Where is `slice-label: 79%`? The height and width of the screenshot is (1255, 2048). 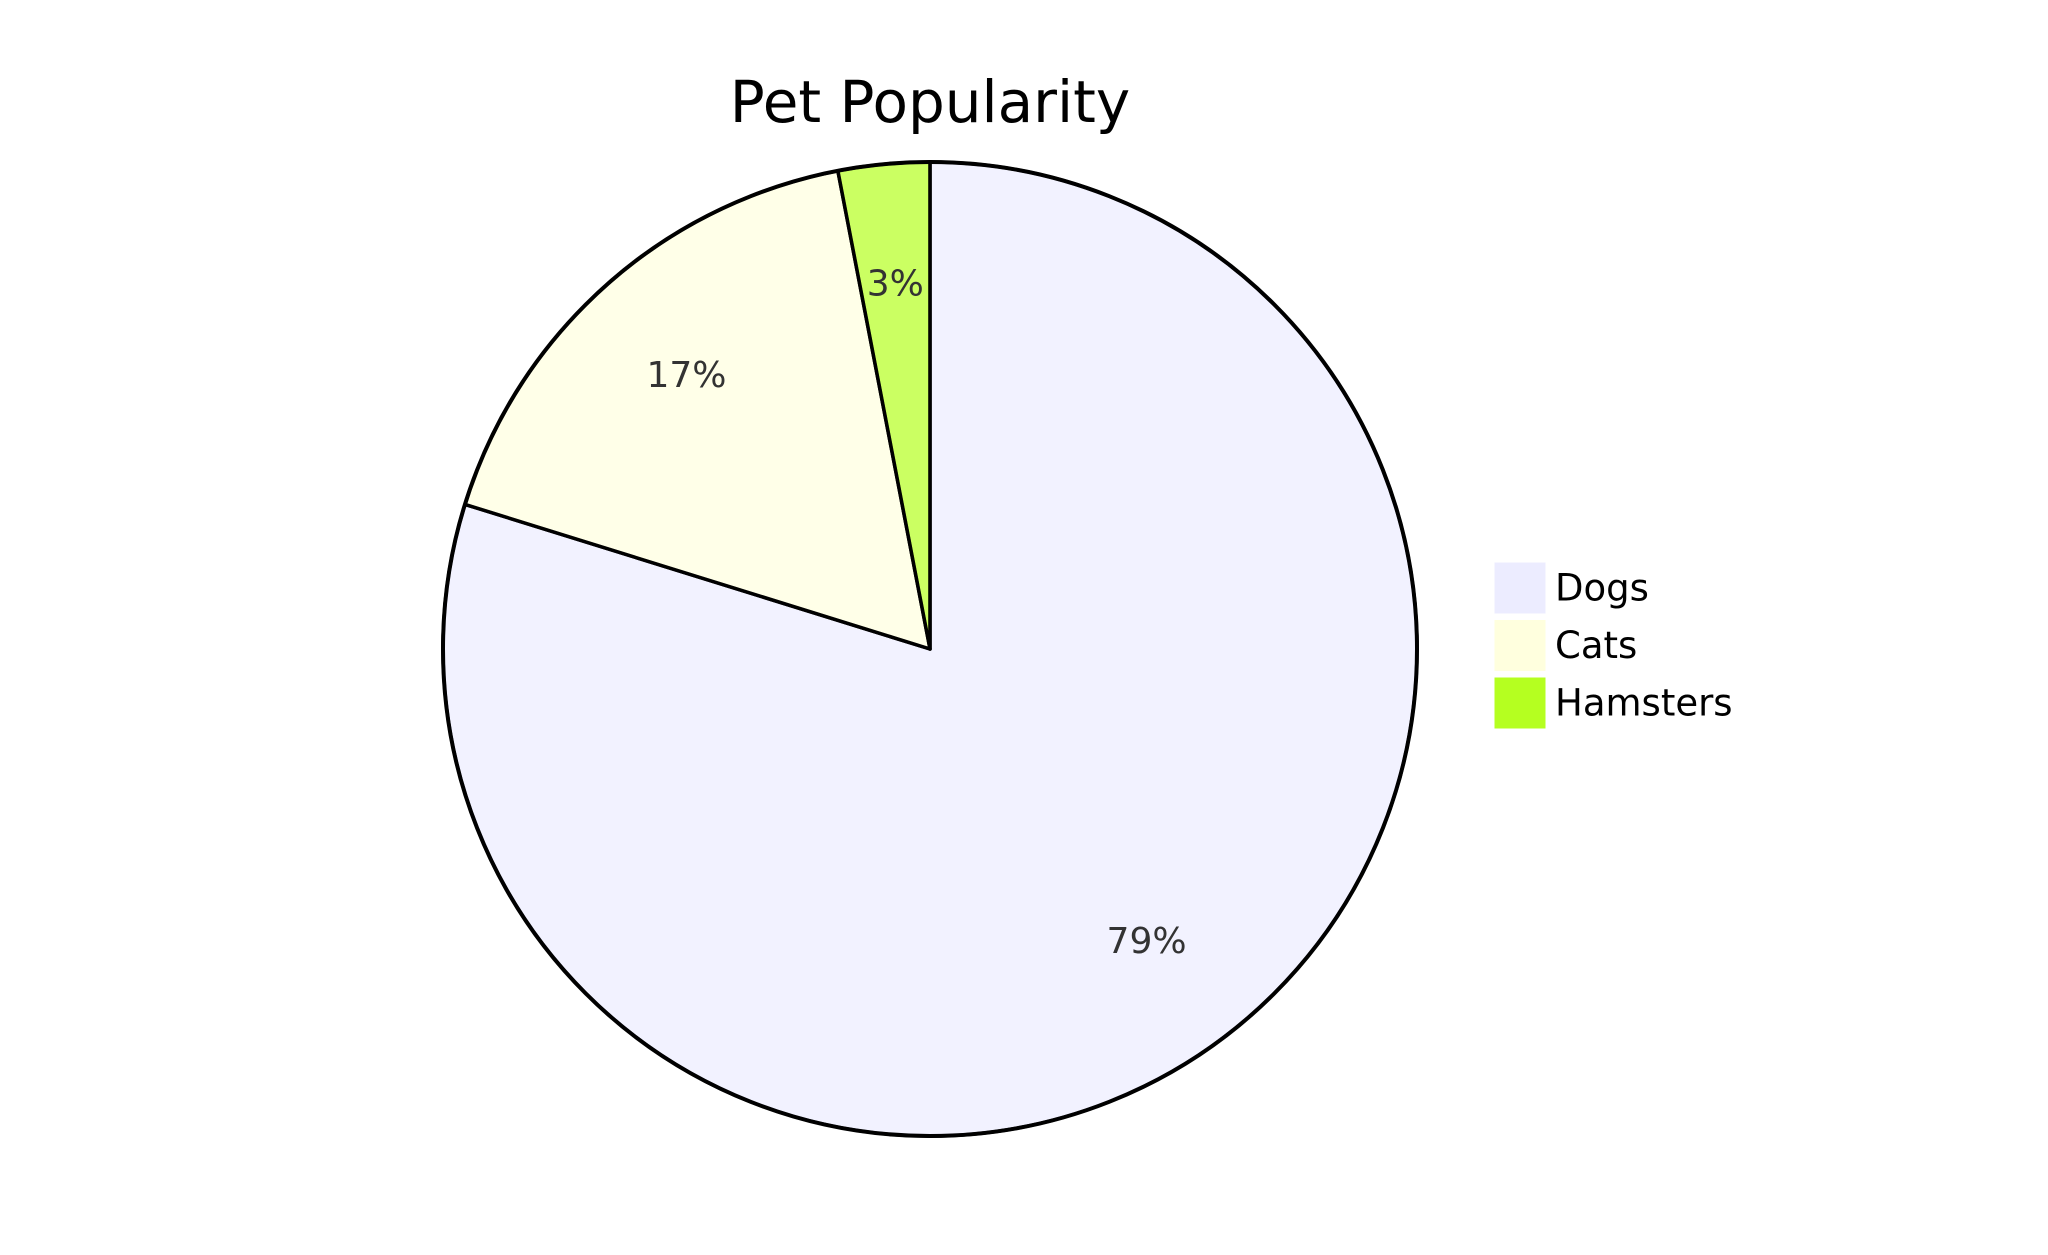 slice-label: 79% is located at coordinates (1147, 941).